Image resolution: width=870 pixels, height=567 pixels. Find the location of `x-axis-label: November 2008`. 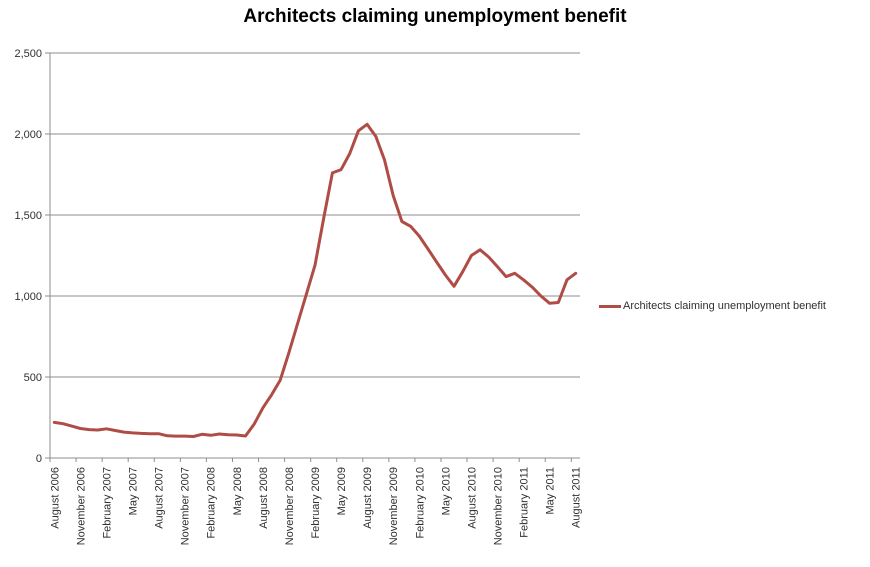

x-axis-label: November 2008 is located at coordinates (290, 506).